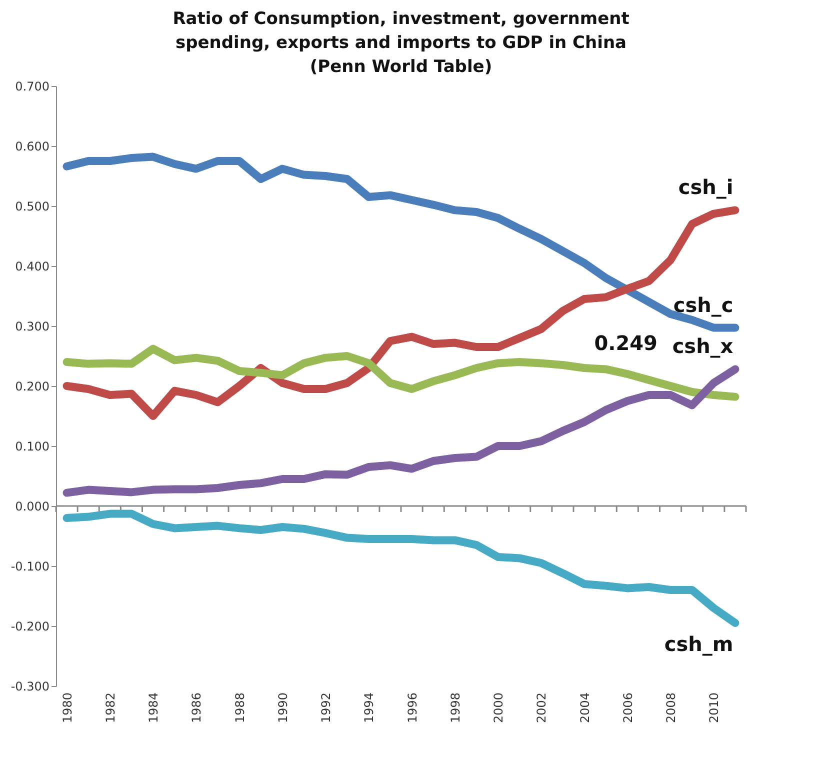 The image size is (832, 766). Describe the element at coordinates (455, 708) in the screenshot. I see `x-tick-label: 1998` at that location.